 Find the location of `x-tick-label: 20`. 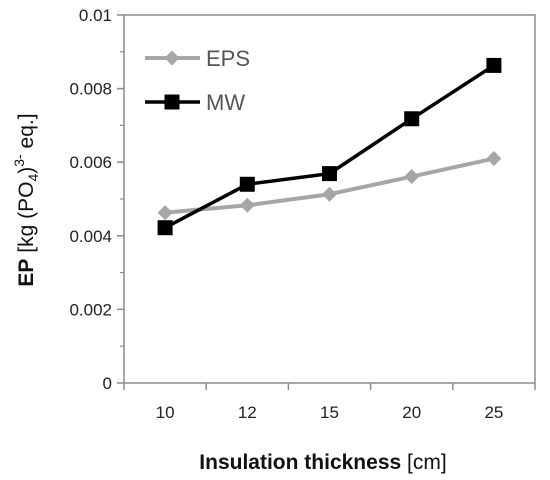

x-tick-label: 20 is located at coordinates (411, 412).